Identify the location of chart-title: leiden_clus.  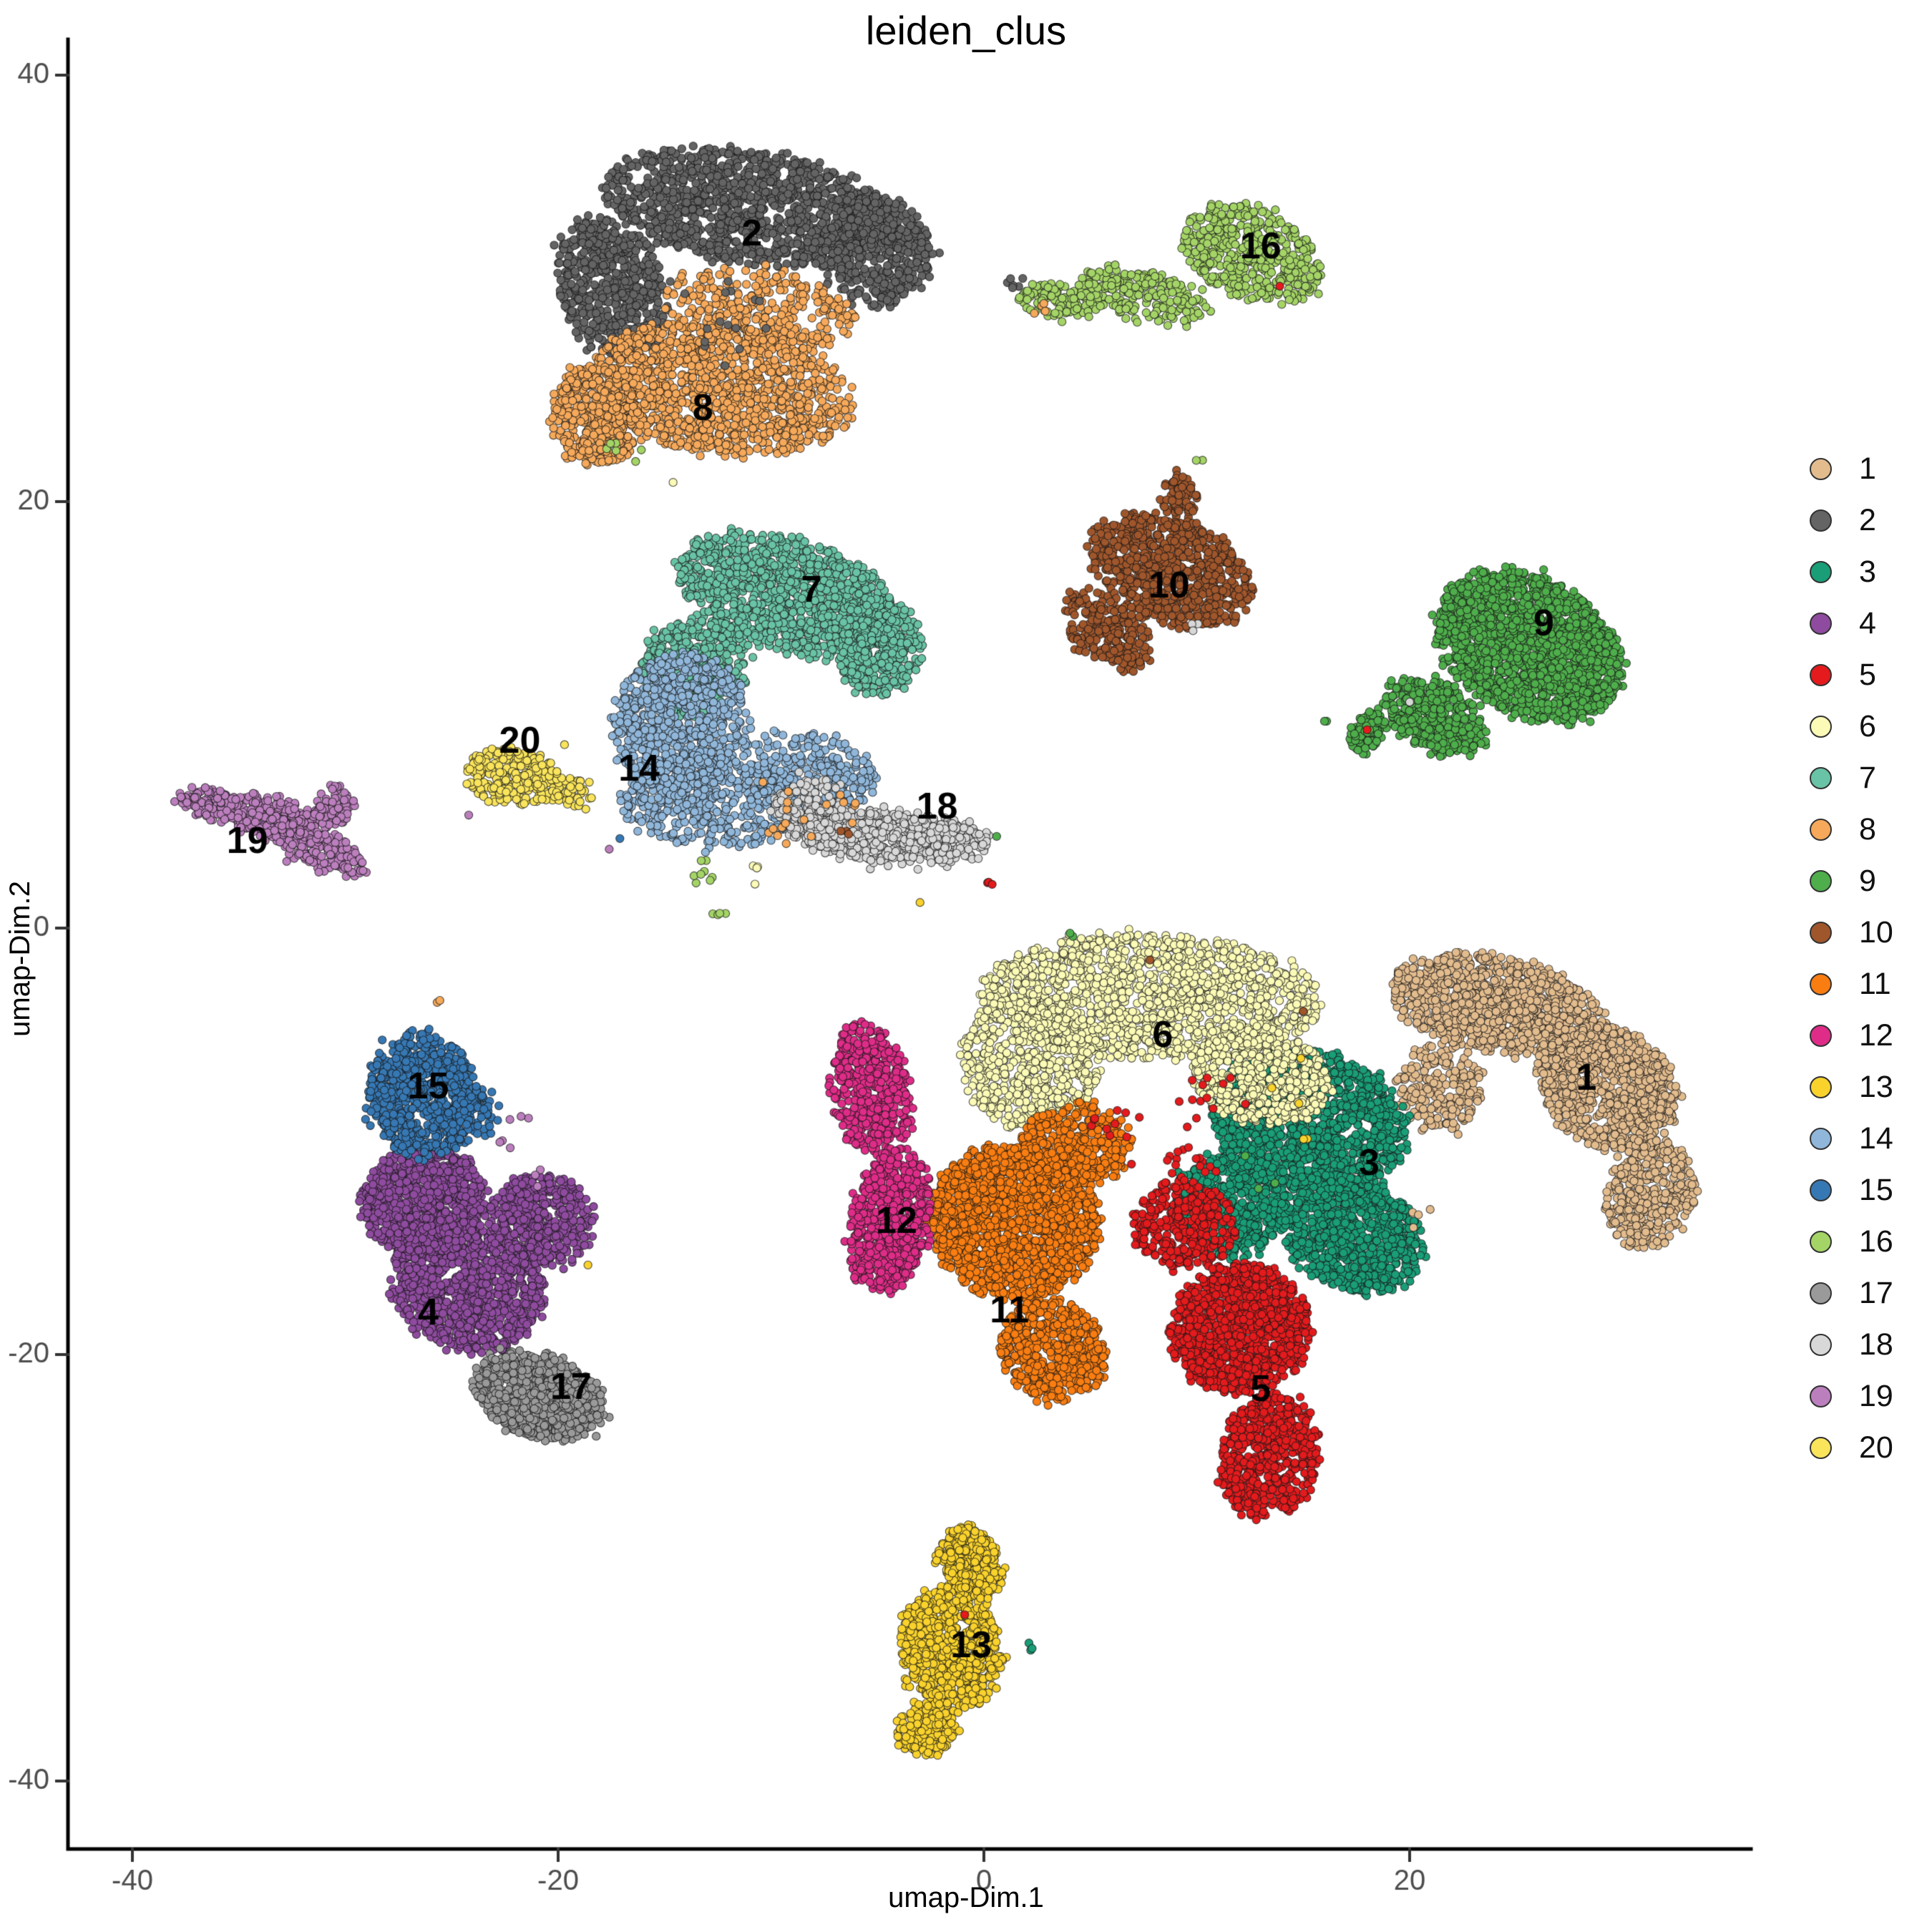
(966, 30).